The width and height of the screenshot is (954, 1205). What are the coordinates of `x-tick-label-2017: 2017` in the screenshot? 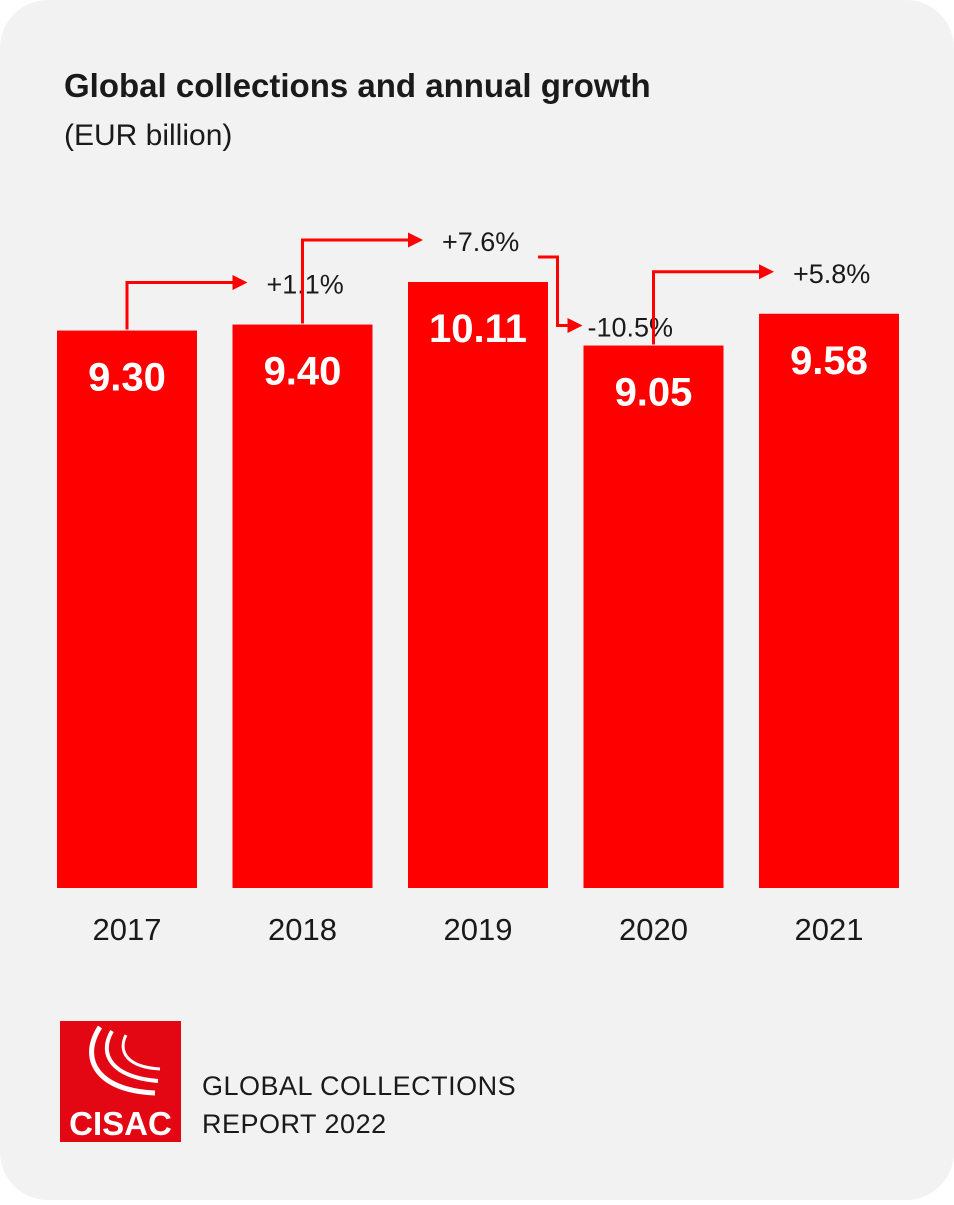 It's located at (127, 929).